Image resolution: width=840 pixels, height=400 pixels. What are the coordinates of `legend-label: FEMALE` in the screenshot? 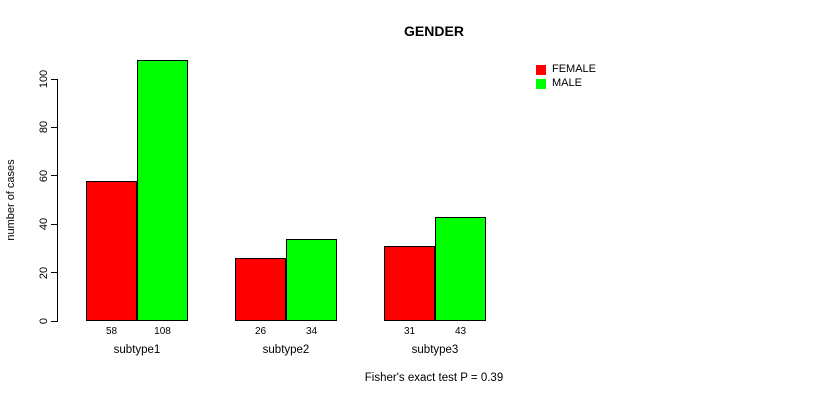 It's located at (574, 69).